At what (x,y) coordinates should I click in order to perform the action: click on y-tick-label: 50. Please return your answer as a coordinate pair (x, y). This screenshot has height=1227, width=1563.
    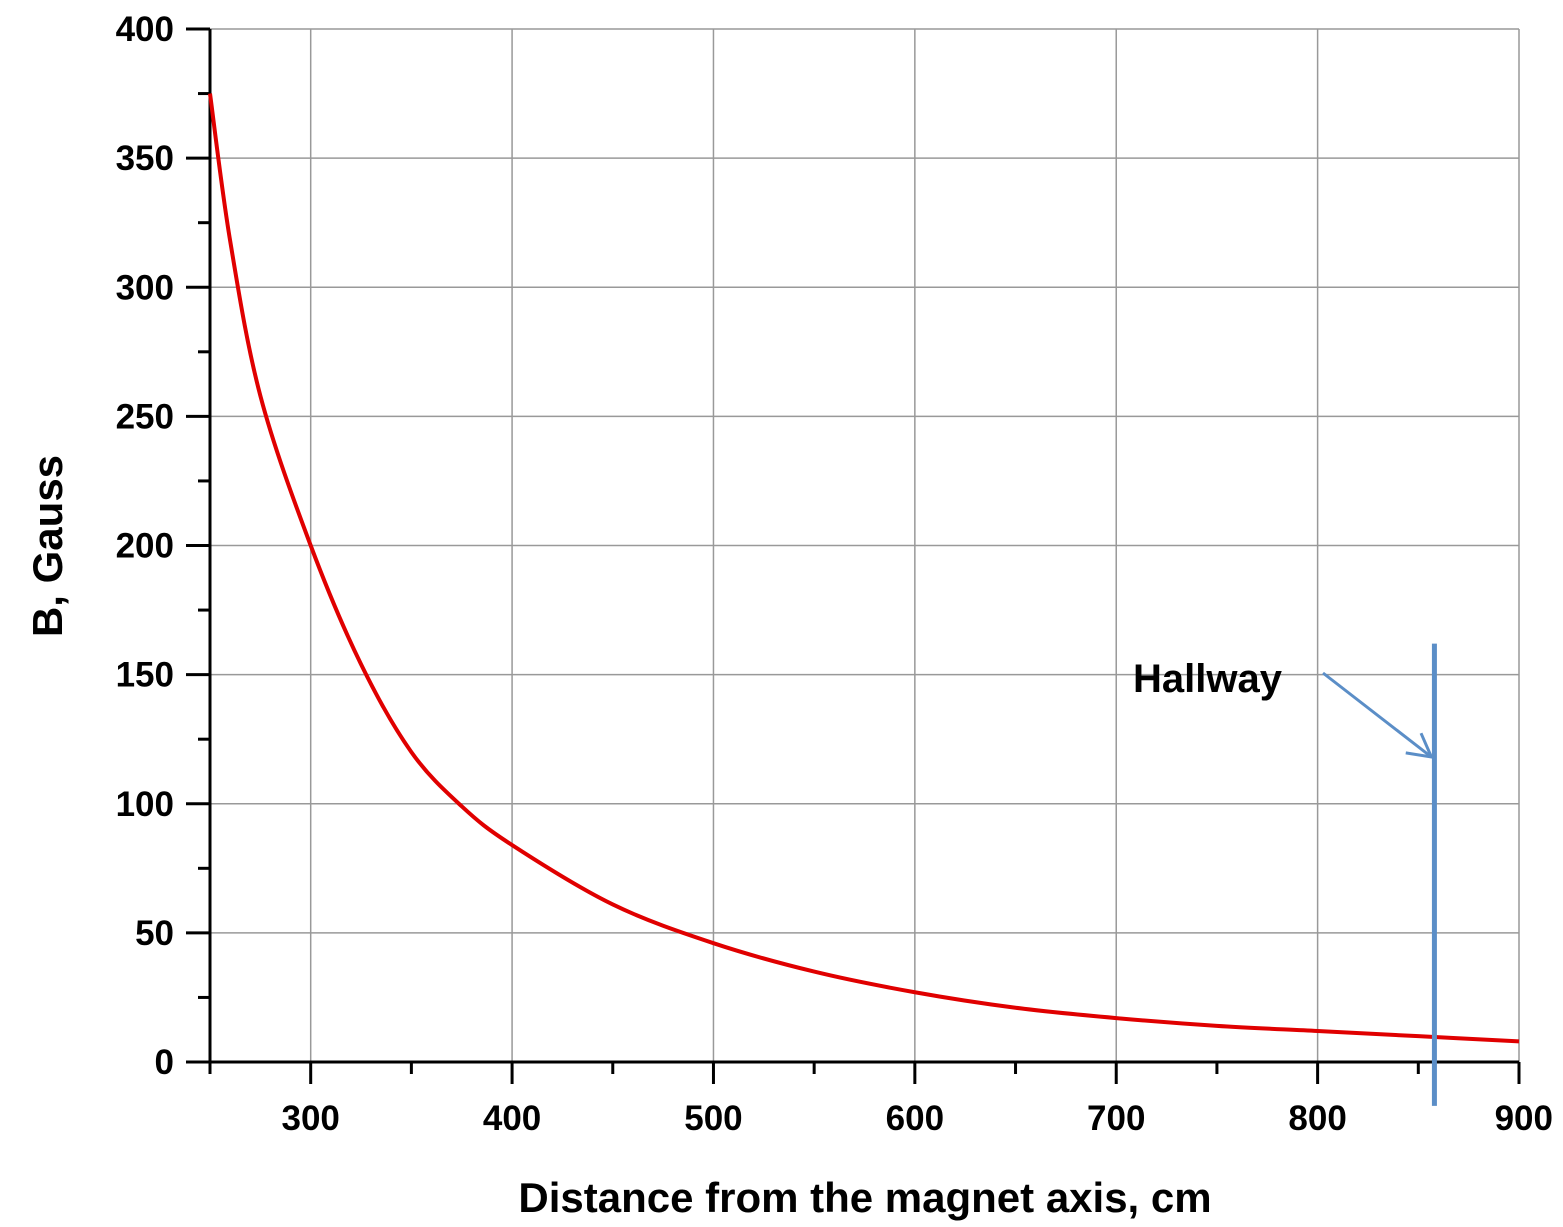
    Looking at the image, I should click on (154, 933).